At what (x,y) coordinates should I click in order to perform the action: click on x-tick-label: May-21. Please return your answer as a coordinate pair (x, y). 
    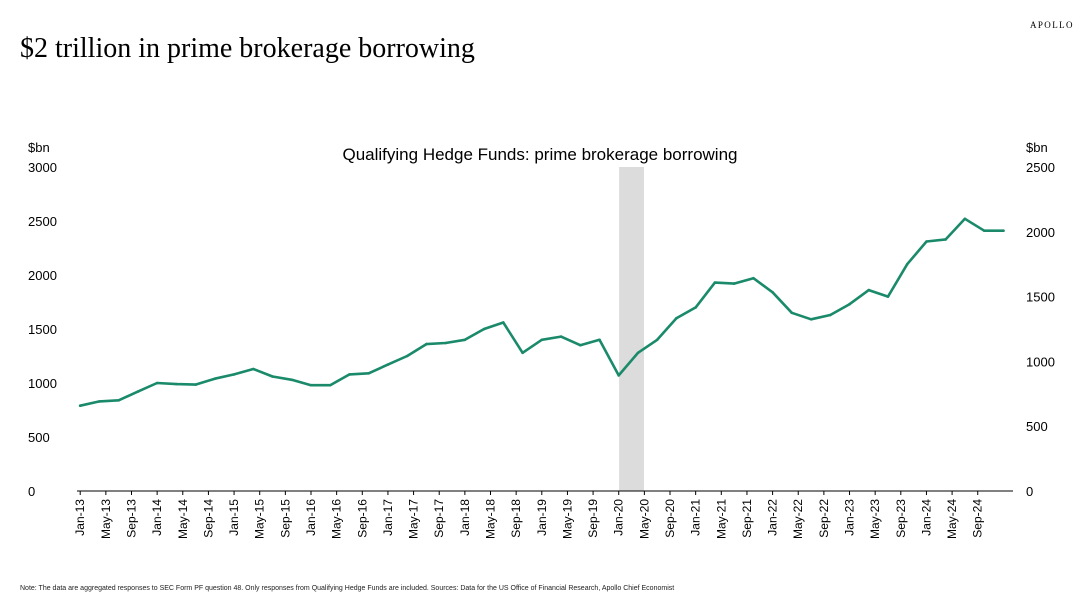
    Looking at the image, I should click on (721, 519).